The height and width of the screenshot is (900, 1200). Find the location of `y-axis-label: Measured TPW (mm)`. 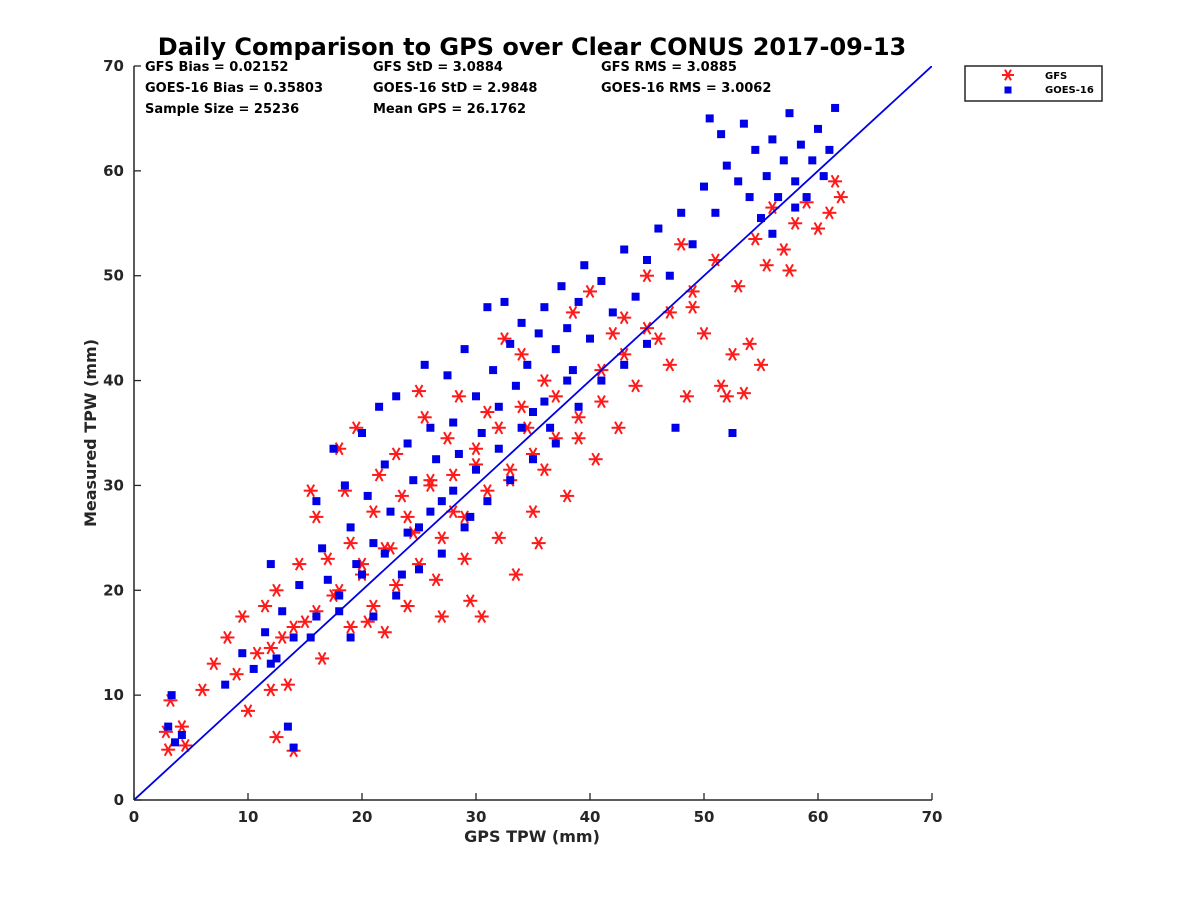

y-axis-label: Measured TPW (mm) is located at coordinates (90, 433).